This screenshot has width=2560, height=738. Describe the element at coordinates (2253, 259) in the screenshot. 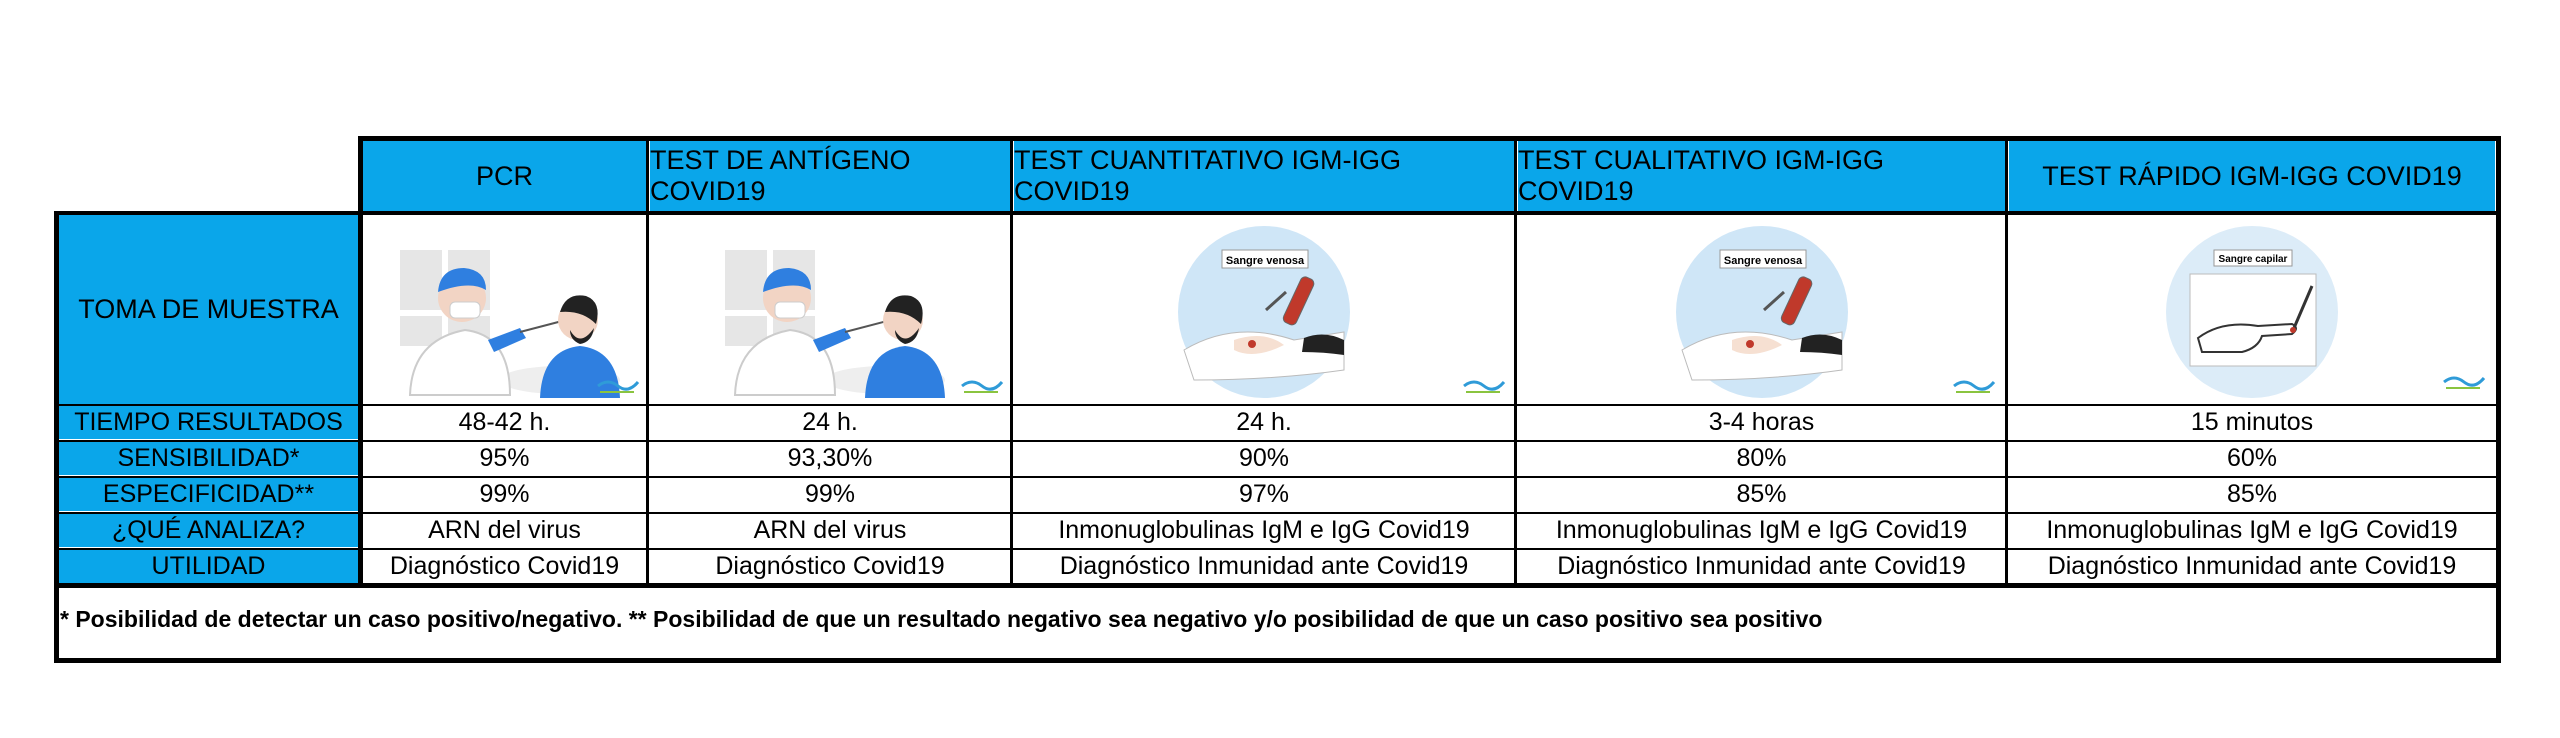

I see `image-caption: Sangre capilar` at that location.